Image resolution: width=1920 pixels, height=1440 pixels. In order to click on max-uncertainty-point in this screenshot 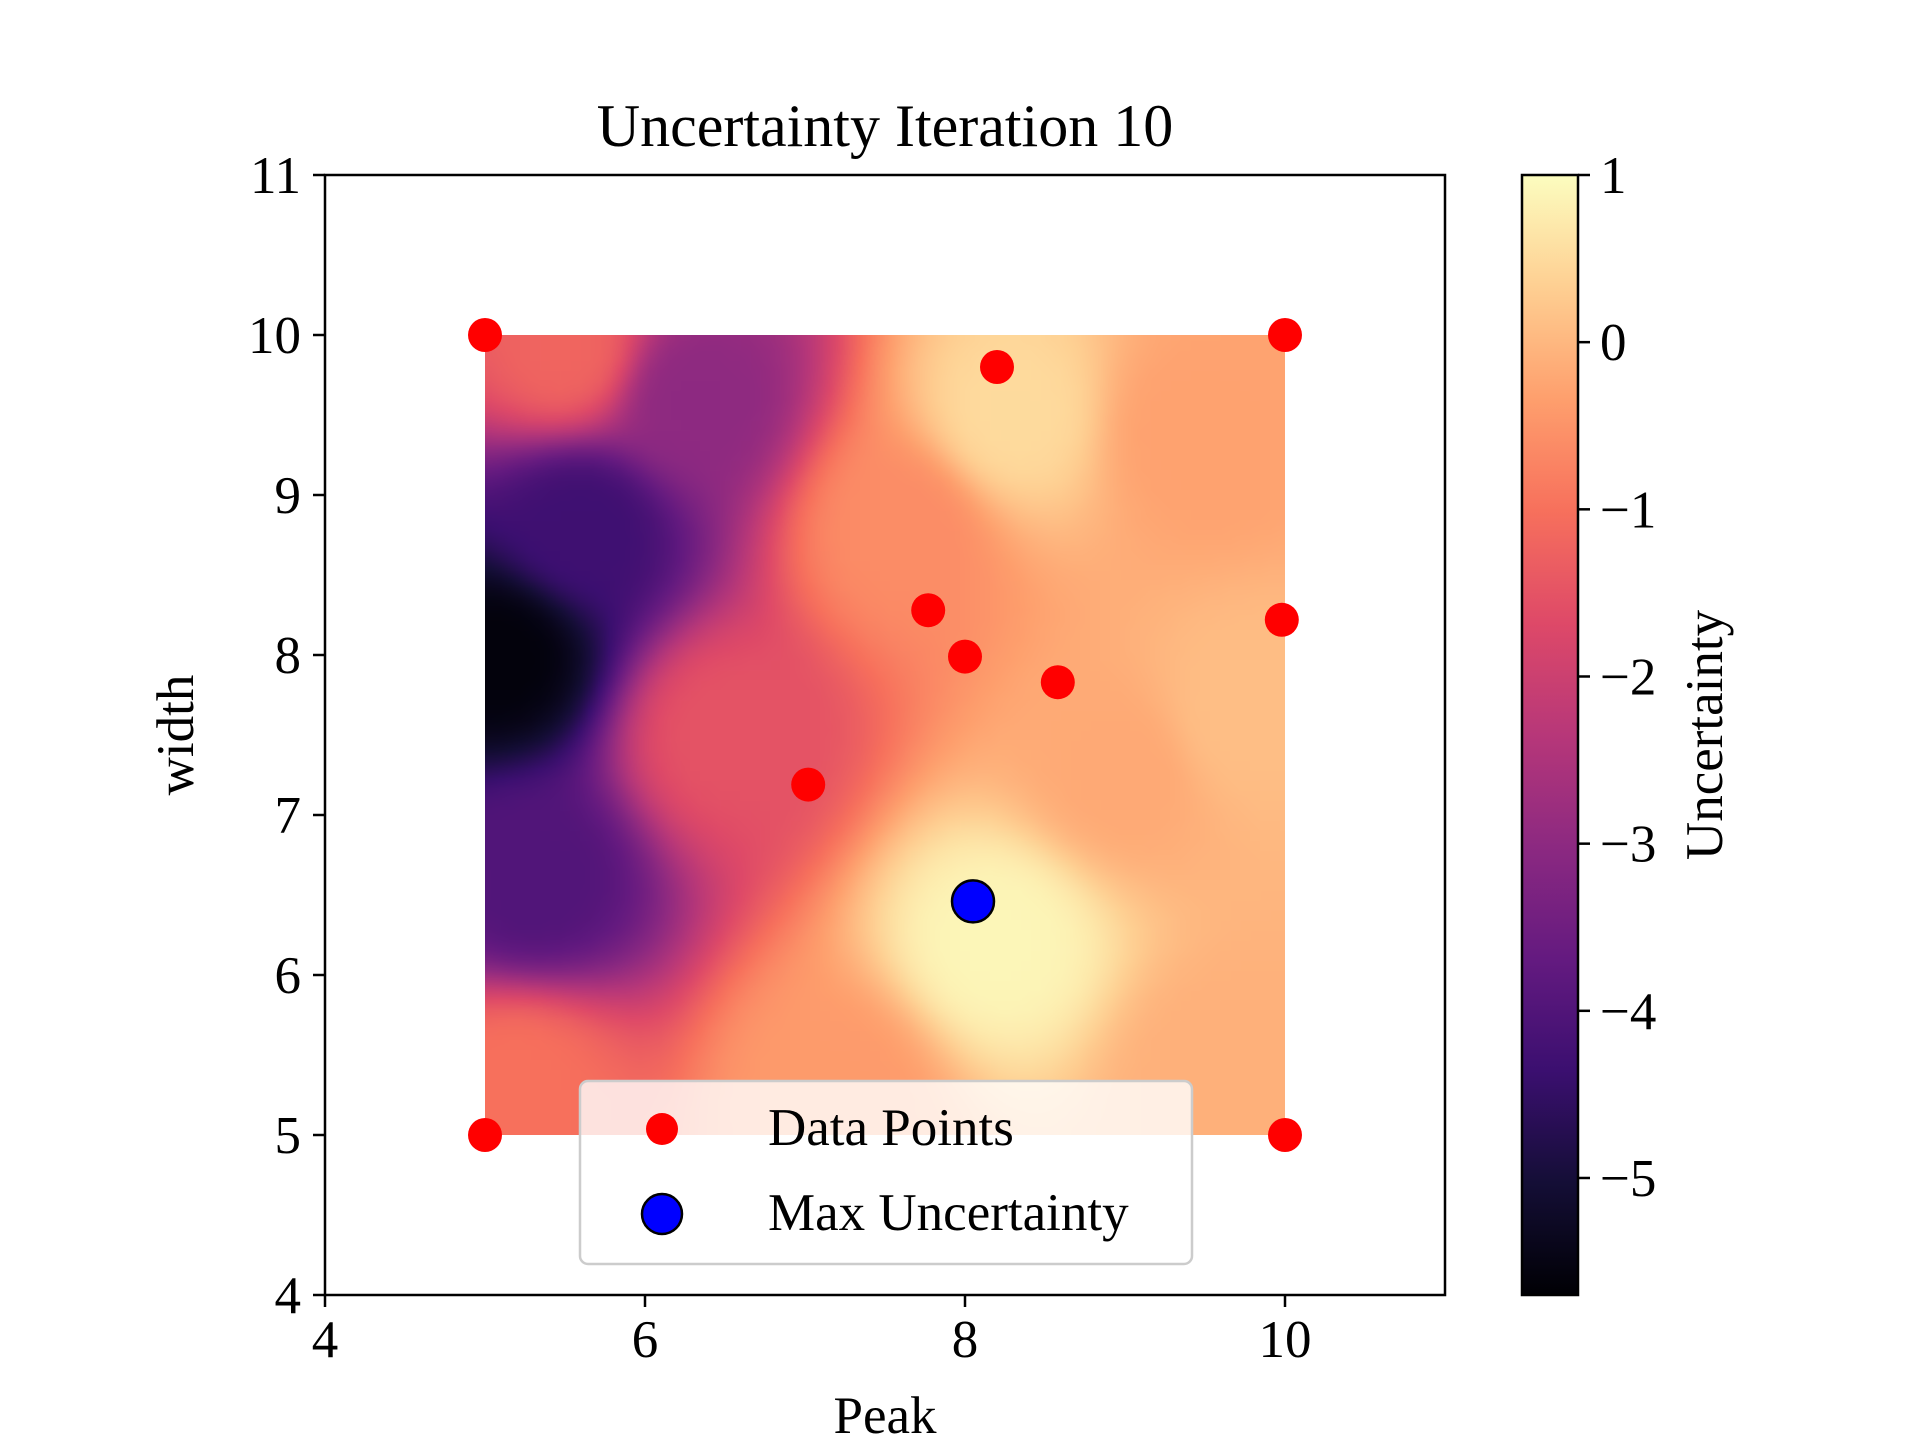, I will do `click(973, 901)`.